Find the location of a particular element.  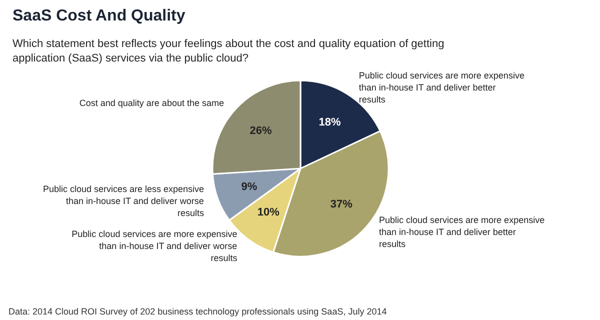

data-label: 10% is located at coordinates (268, 212).